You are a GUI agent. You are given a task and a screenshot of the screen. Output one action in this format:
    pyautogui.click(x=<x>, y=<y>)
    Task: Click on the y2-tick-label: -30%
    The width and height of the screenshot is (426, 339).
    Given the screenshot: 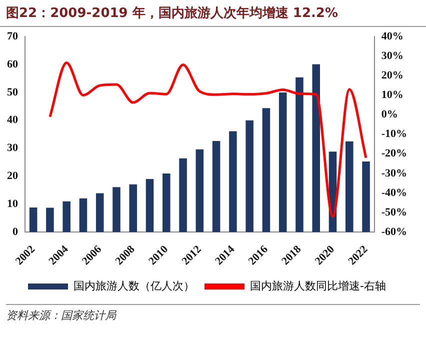 What is the action you would take?
    pyautogui.click(x=394, y=173)
    